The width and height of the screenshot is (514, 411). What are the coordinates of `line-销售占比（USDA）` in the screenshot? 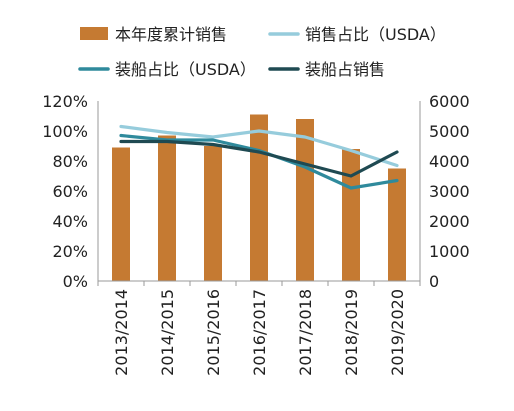 It's located at (259, 146).